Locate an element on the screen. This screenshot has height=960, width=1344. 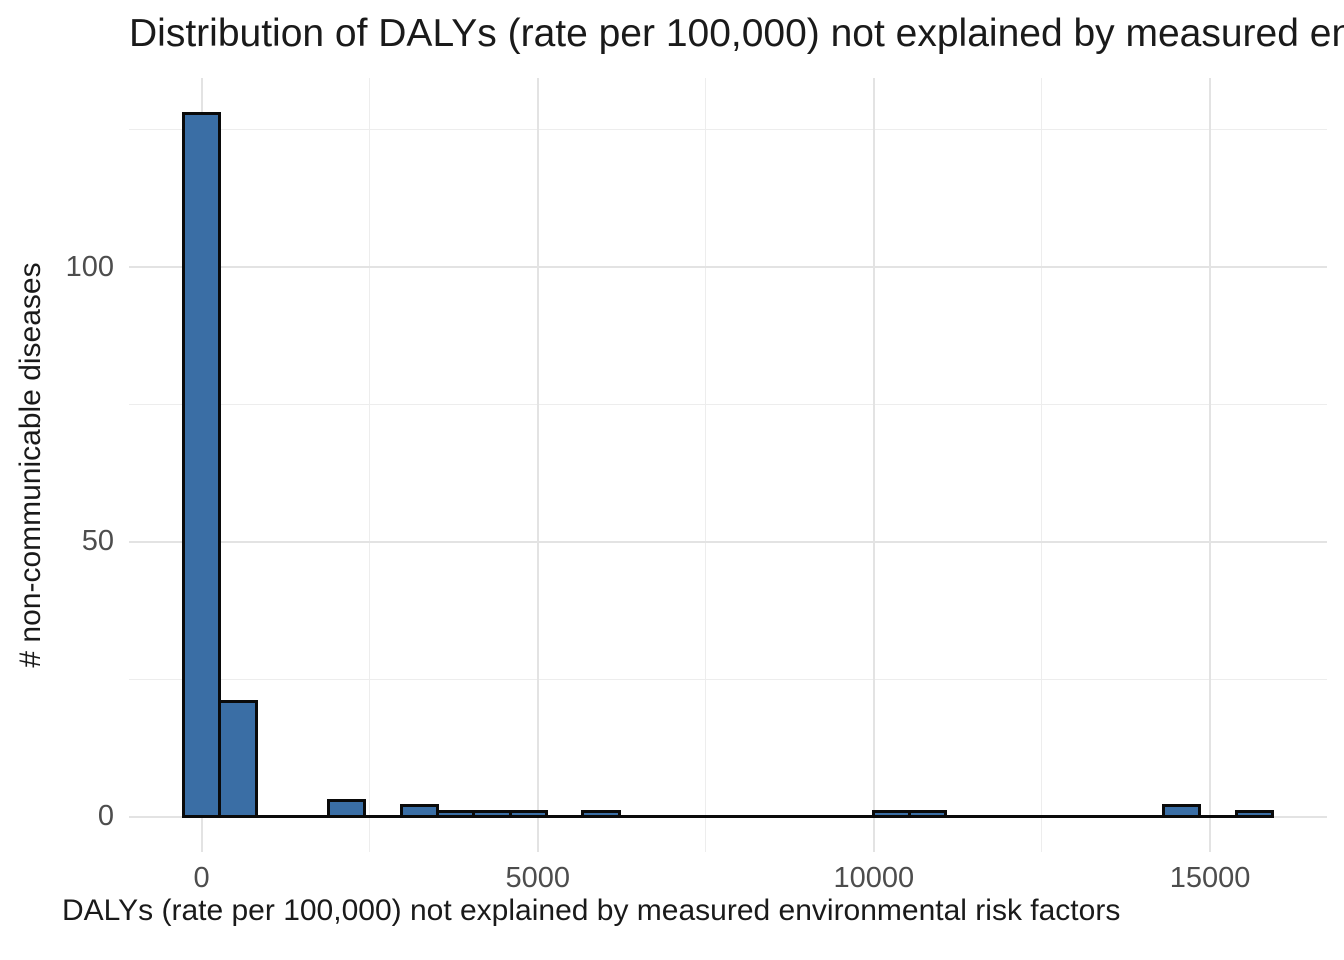
x-tick-label: 15000 is located at coordinates (1210, 878).